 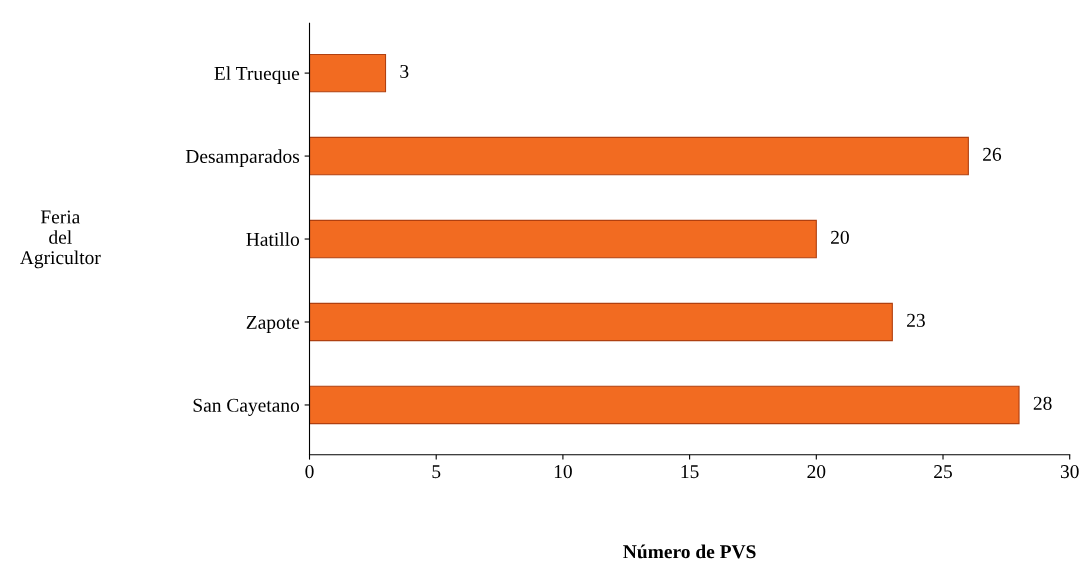 What do you see at coordinates (404, 71) in the screenshot?
I see `data-label: 3` at bounding box center [404, 71].